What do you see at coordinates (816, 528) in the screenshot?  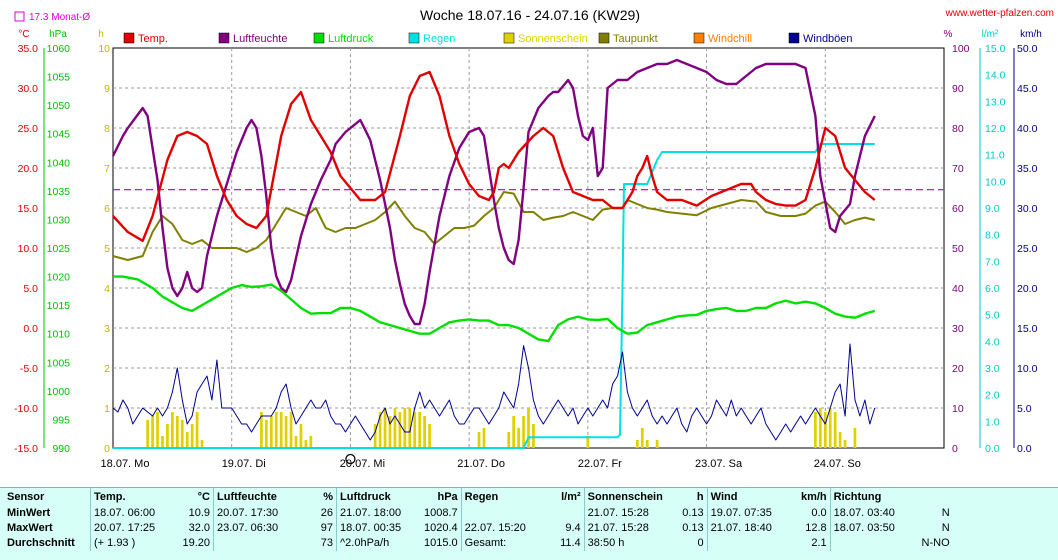 I see `stats-cell-value: 12.8` at bounding box center [816, 528].